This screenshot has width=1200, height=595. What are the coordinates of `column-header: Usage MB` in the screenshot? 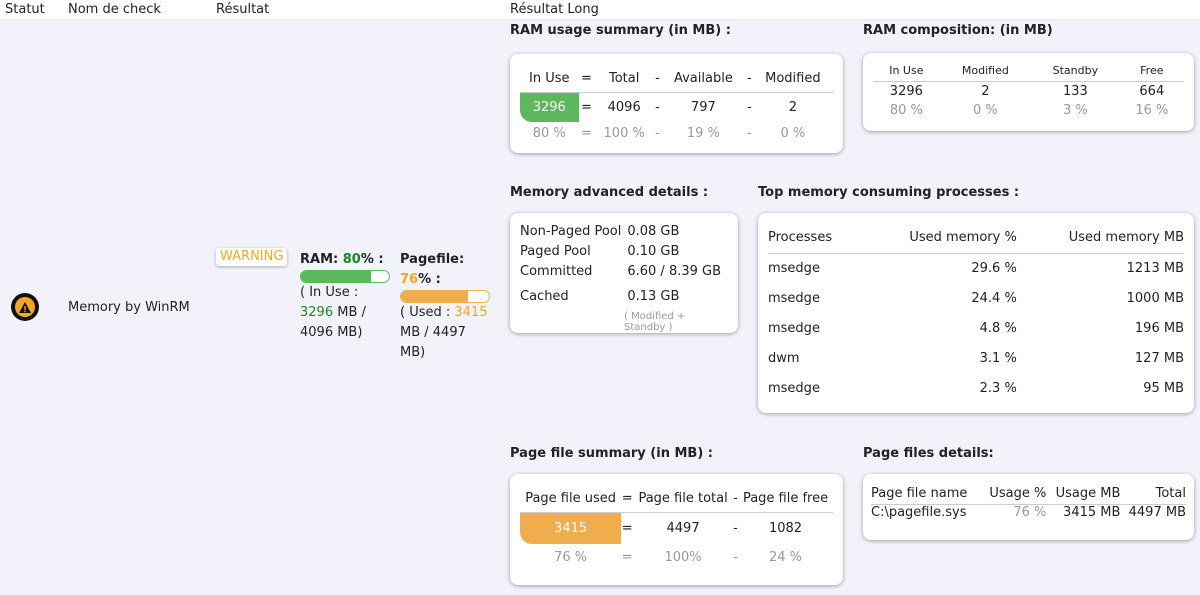 It's located at (1088, 494).